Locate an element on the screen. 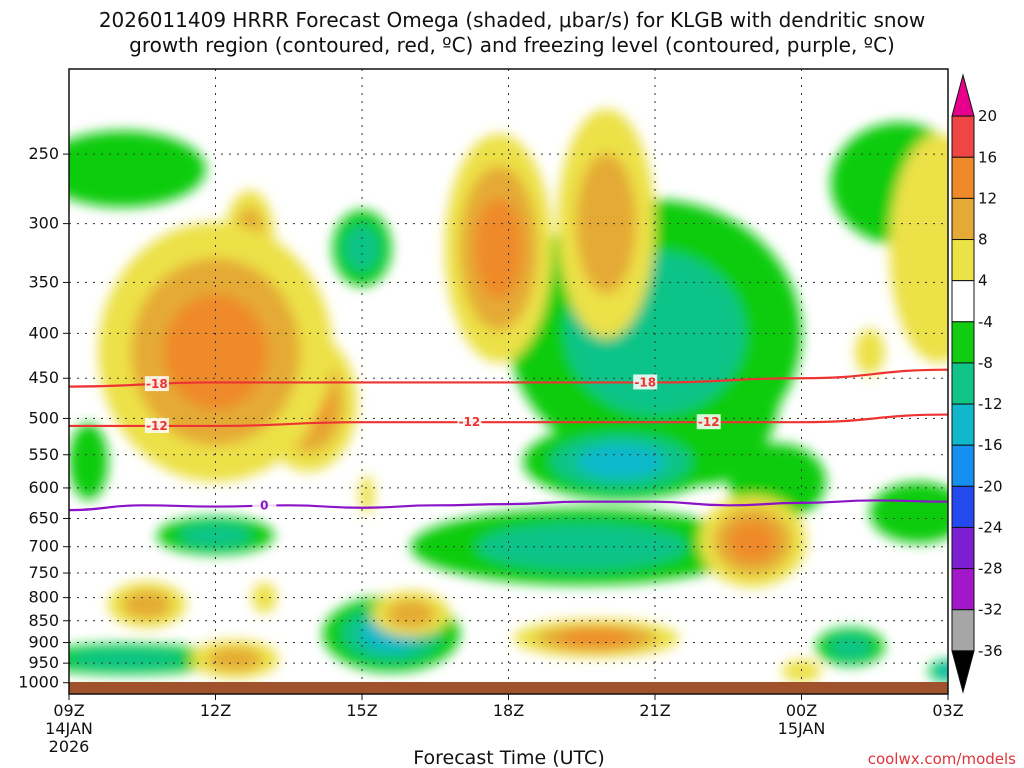 The height and width of the screenshot is (768, 1024). x-tick-date: 14JAN is located at coordinates (69, 728).